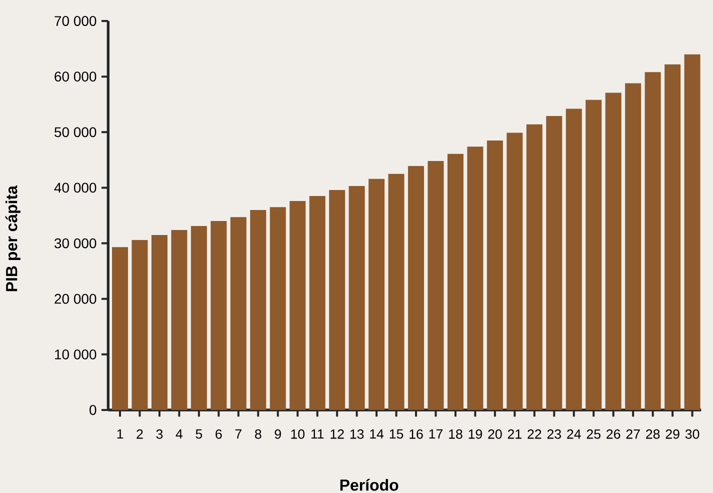 The height and width of the screenshot is (493, 713). I want to click on x-tick-label: 24, so click(574, 434).